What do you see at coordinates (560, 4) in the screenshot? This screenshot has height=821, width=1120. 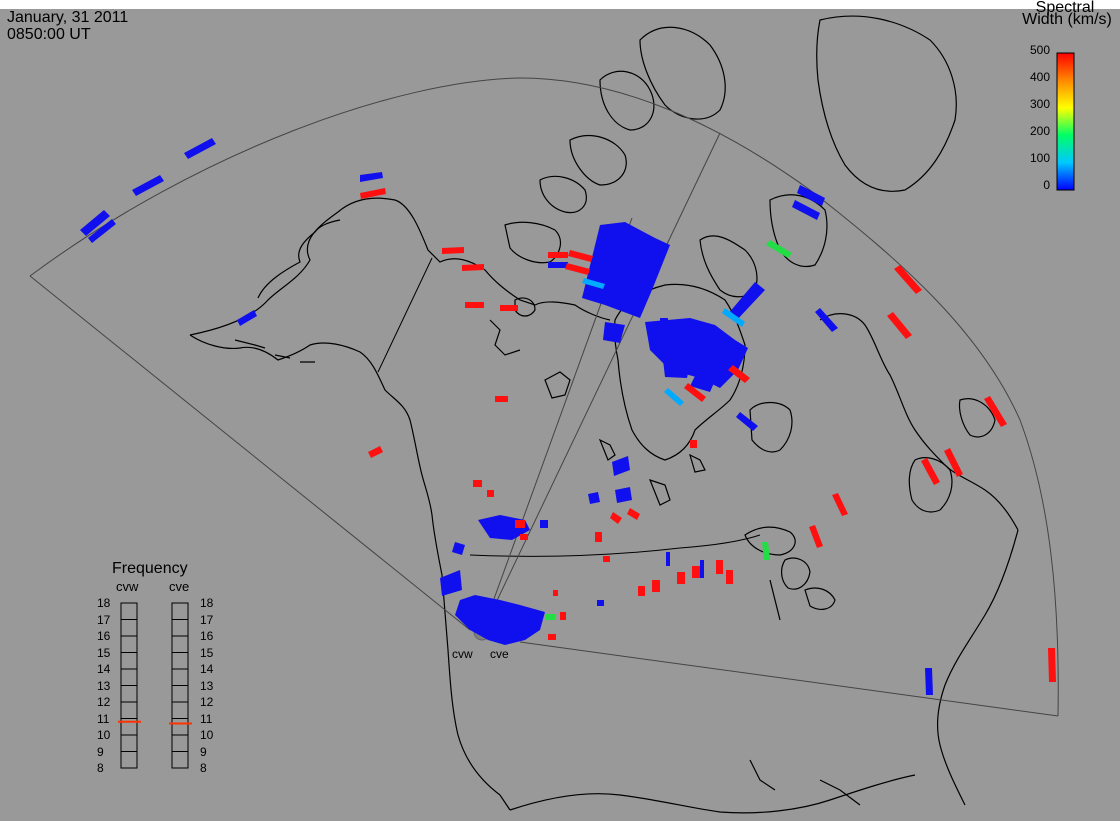 I see `top-strip` at bounding box center [560, 4].